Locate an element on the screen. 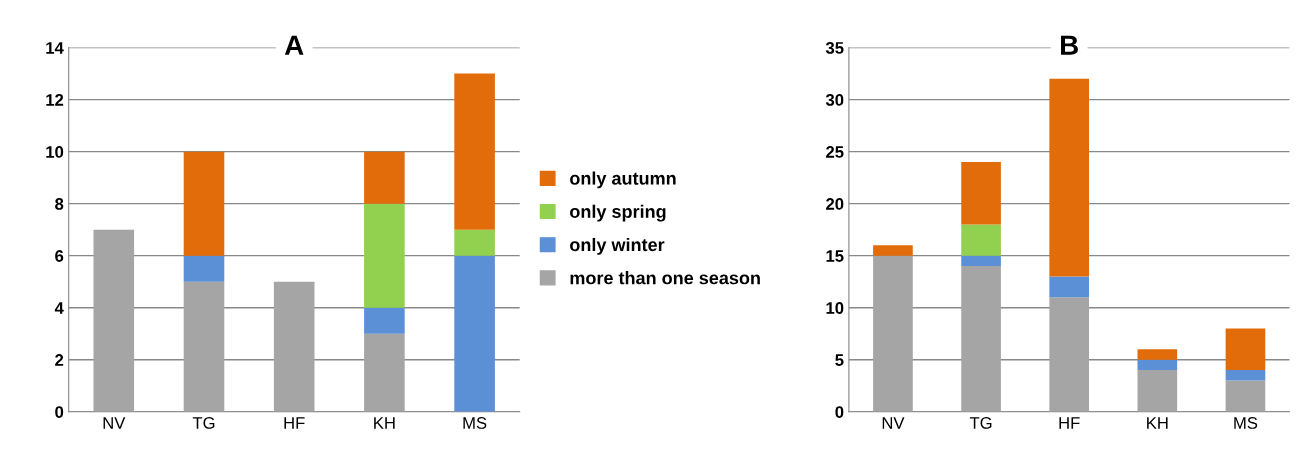 The width and height of the screenshot is (1296, 476). chart-title: A is located at coordinates (294, 45).